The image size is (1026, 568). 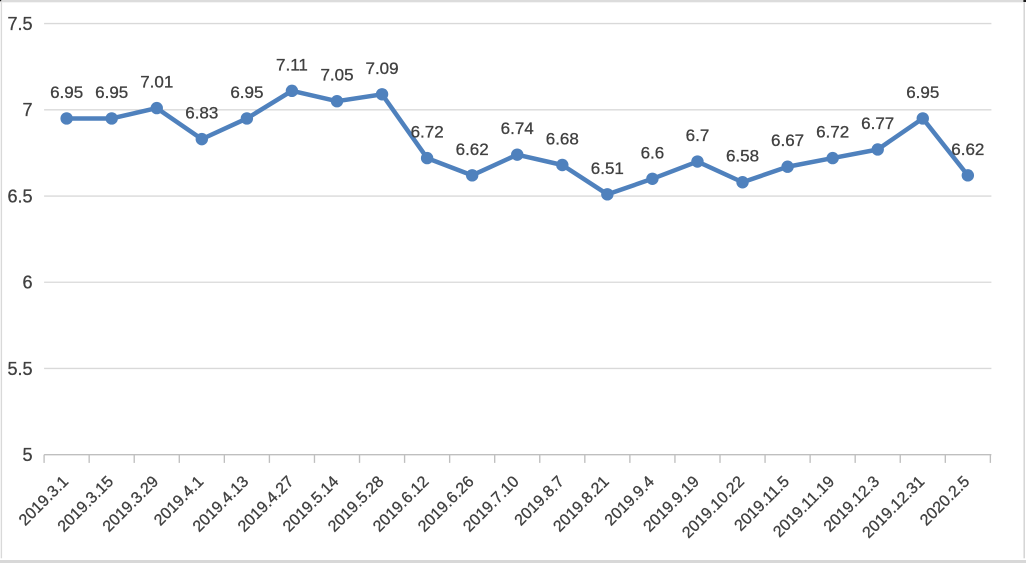 I want to click on svg-text: 7.05, so click(x=336, y=75).